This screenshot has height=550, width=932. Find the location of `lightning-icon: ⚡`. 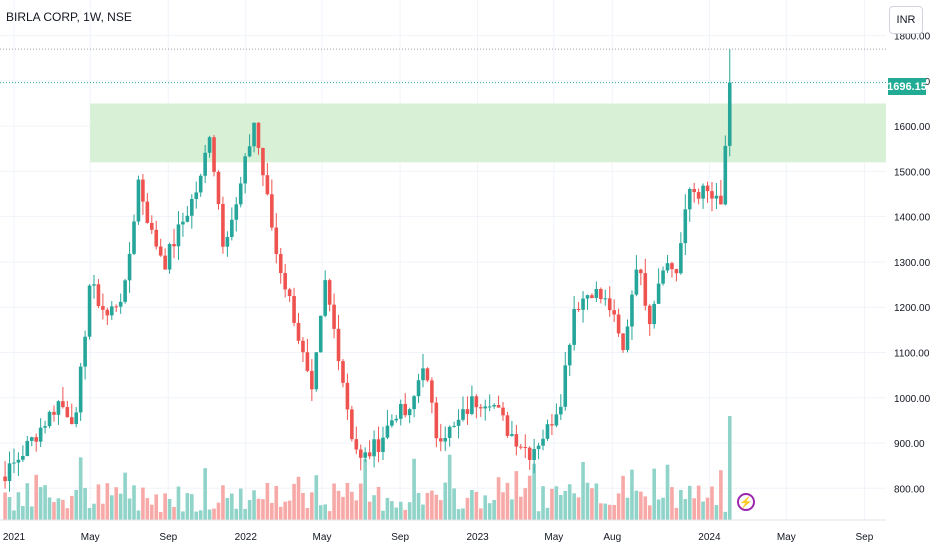

lightning-icon: ⚡ is located at coordinates (746, 502).